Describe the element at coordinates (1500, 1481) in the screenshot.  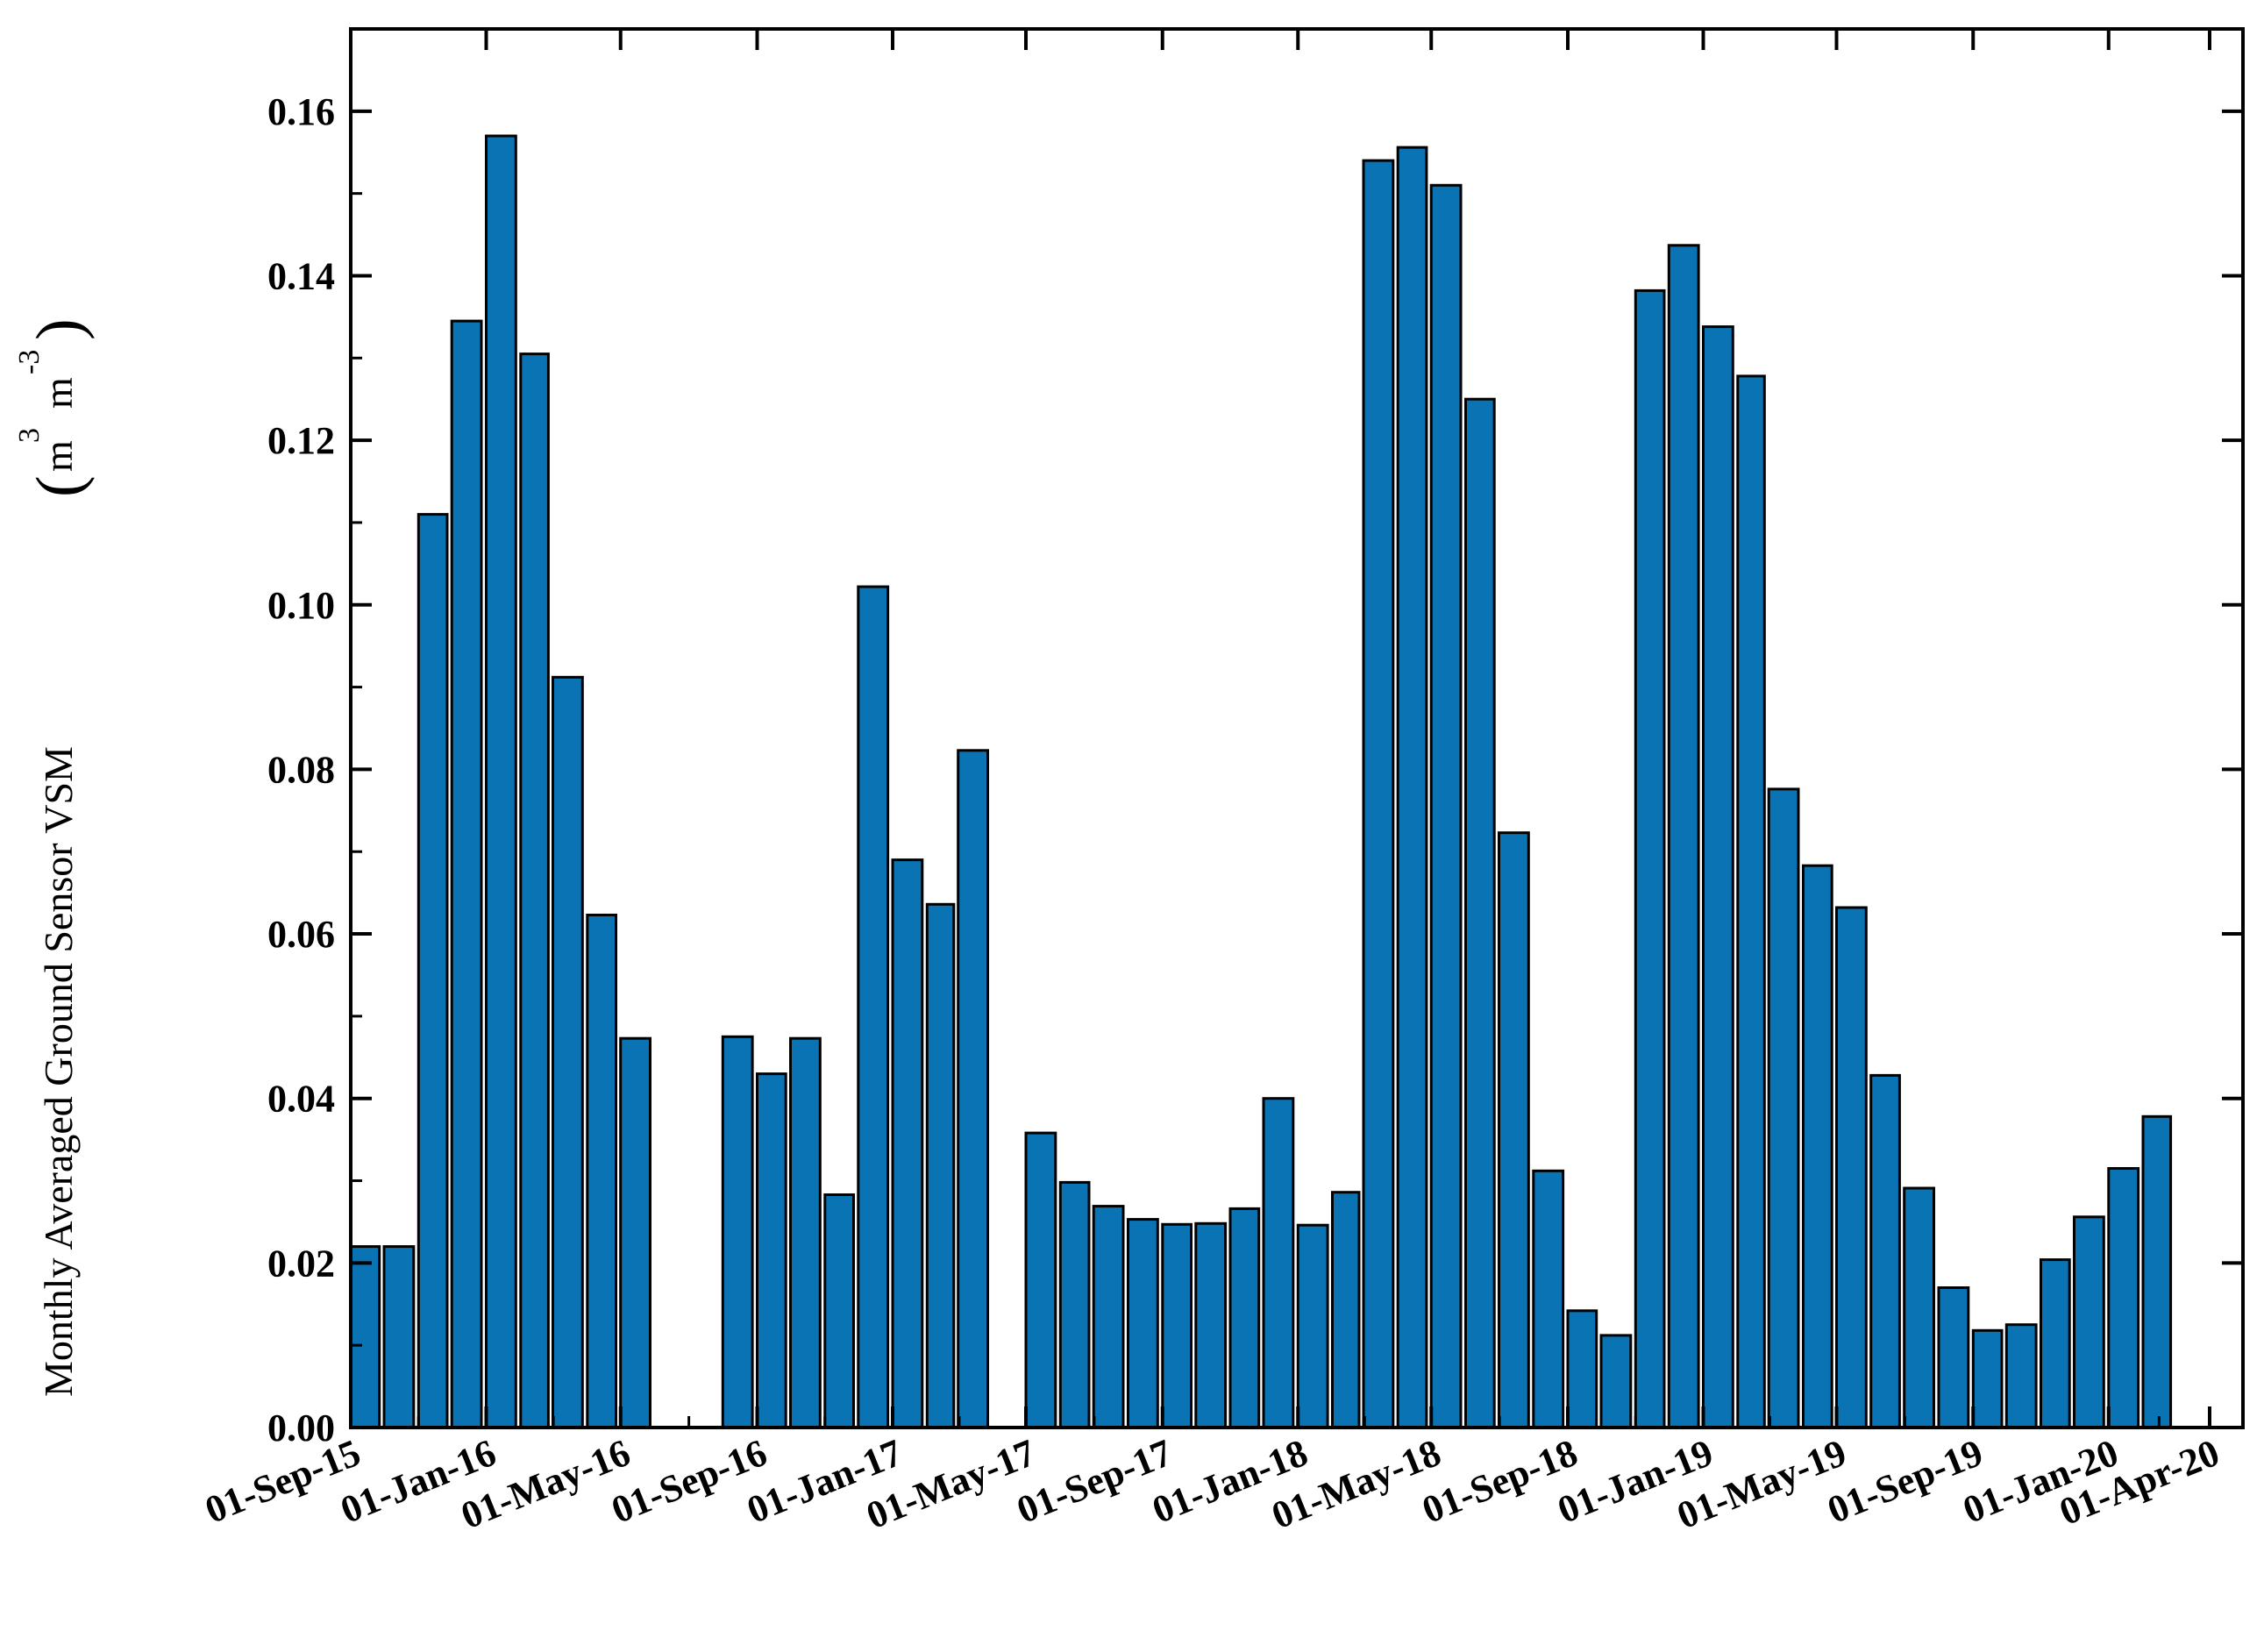
I see `x-tick-label: 01-Sep-18` at that location.